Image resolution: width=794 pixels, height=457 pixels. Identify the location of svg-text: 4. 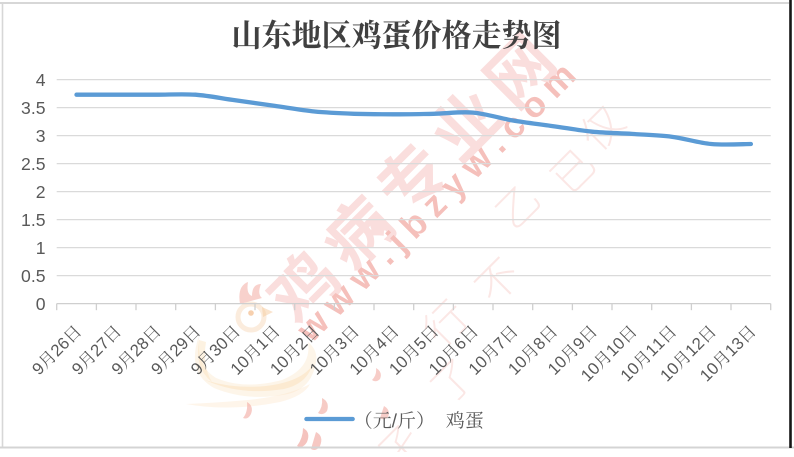
(41, 80).